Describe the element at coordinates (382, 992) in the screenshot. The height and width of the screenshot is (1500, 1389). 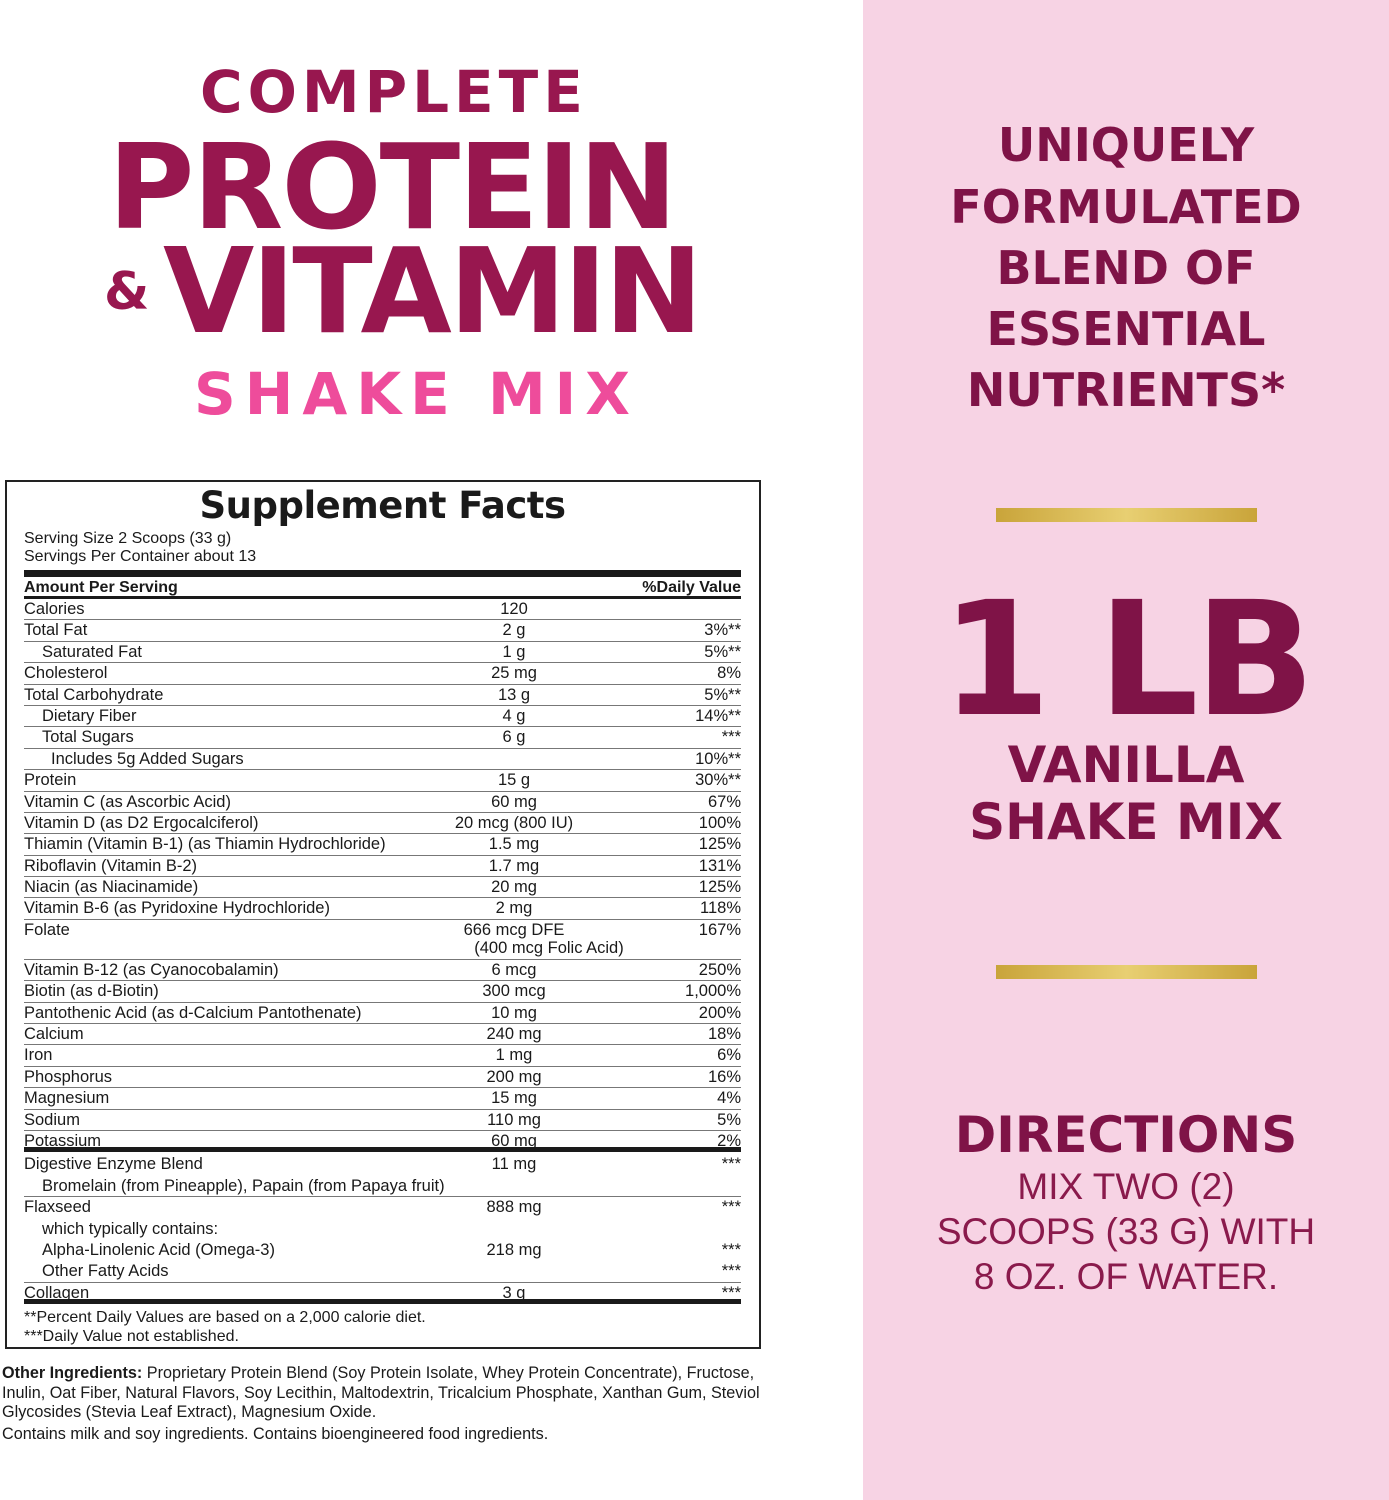
I see `table-row: Biotin (as d-Biotin) 300 mcg 1,000%` at that location.